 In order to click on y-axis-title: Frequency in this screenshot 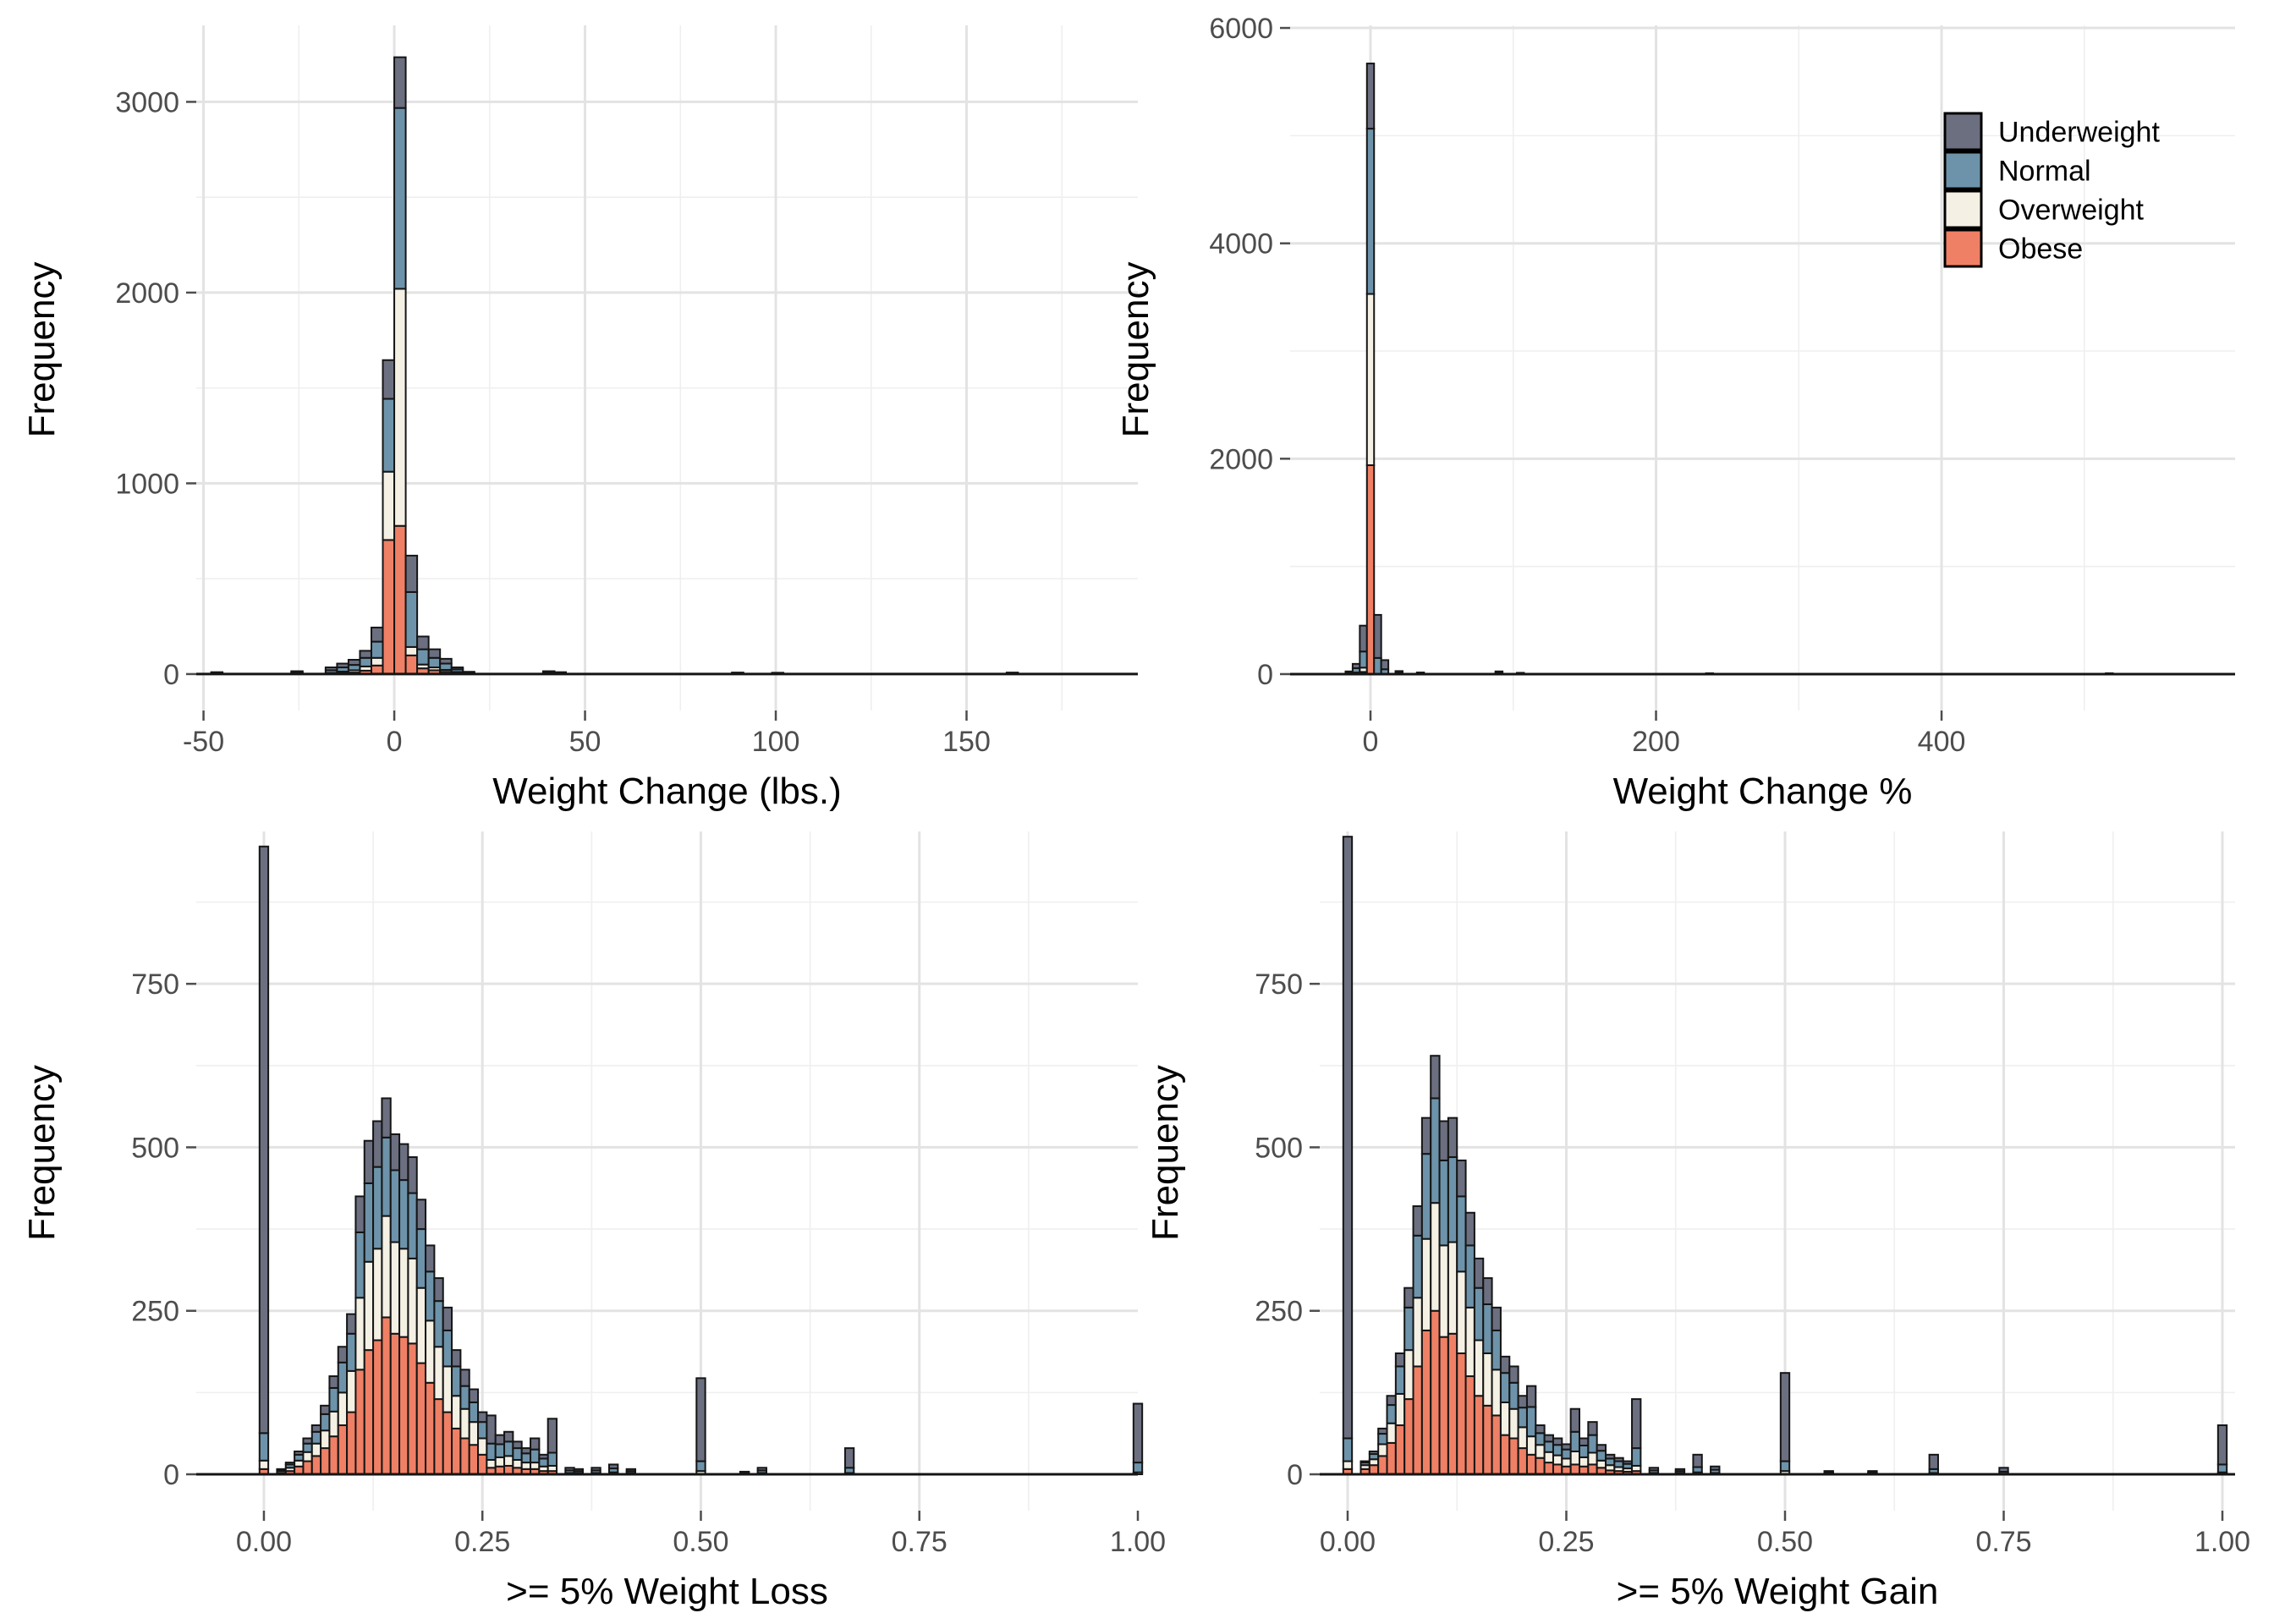, I will do `click(1165, 1153)`.